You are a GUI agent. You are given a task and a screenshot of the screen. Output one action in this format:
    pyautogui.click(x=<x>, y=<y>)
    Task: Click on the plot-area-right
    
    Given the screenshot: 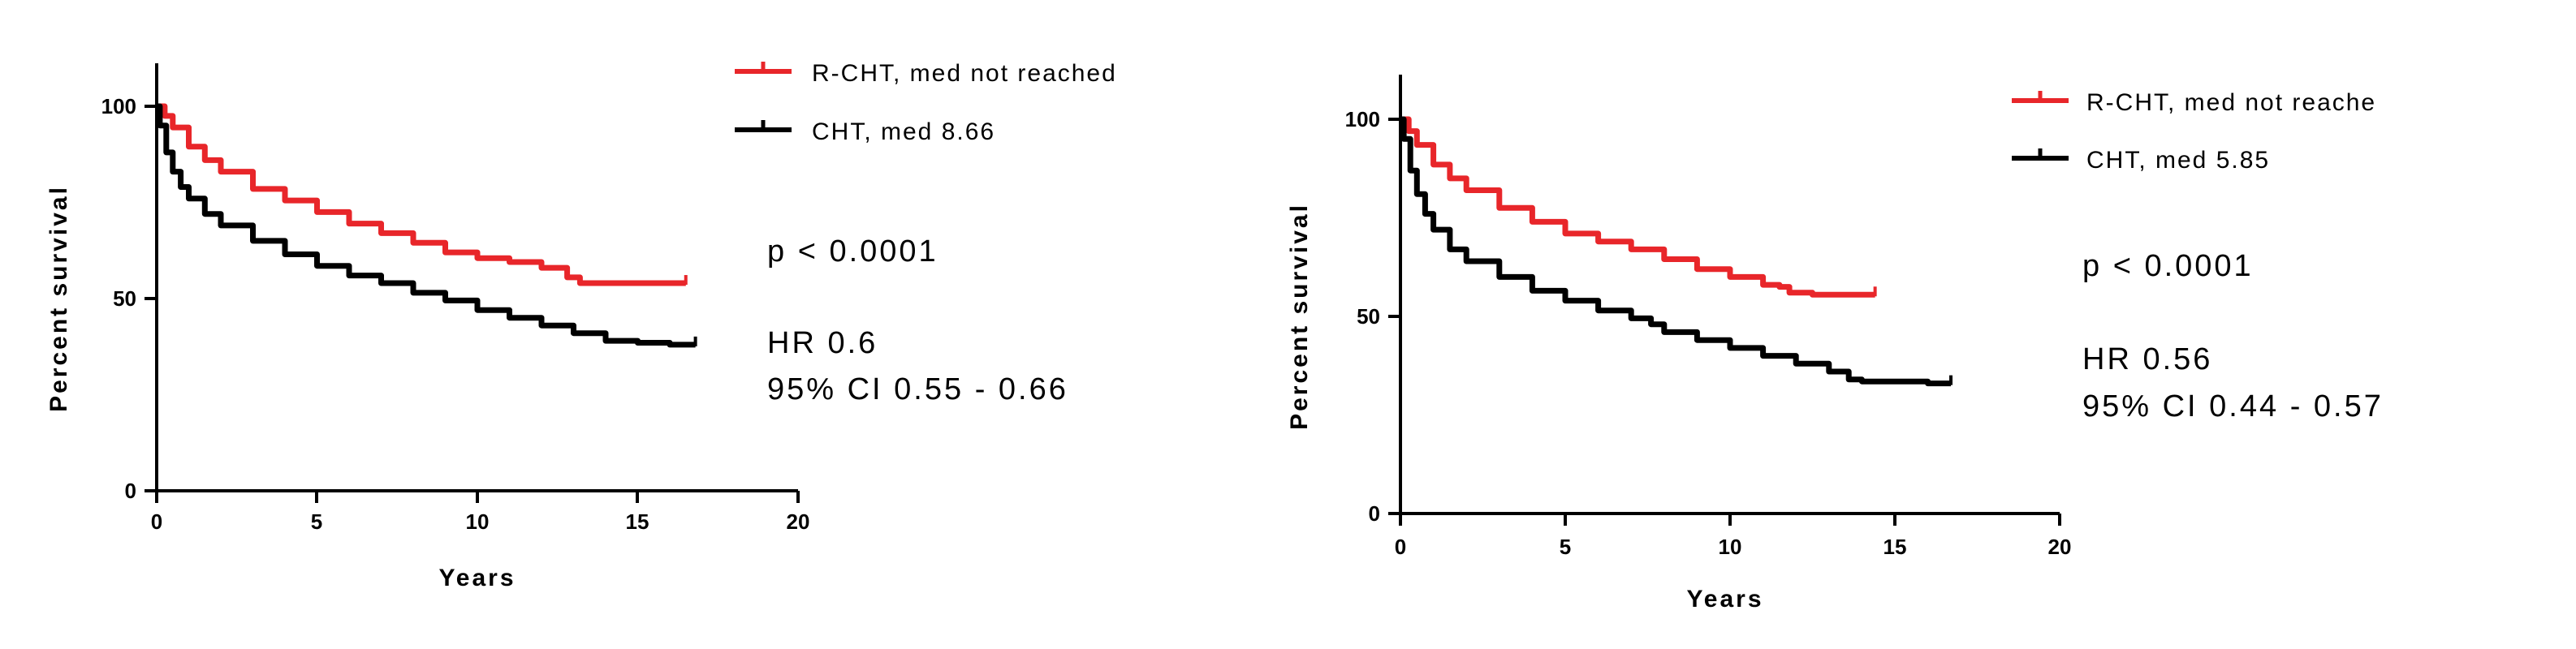 What is the action you would take?
    pyautogui.click(x=1676, y=251)
    